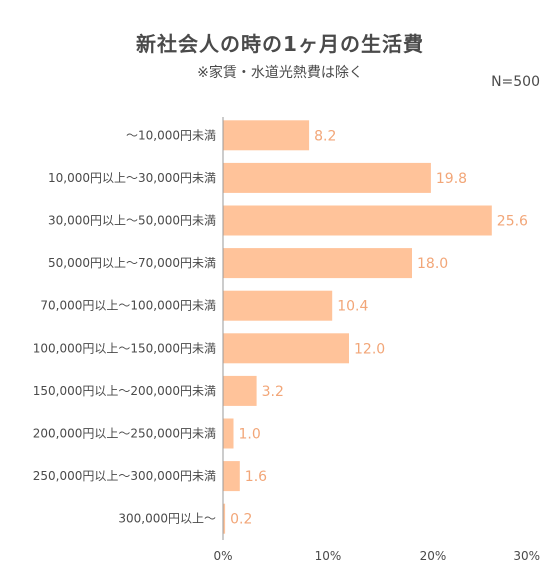 The image size is (560, 580). I want to click on category-label-8: 250,000円以上～300,000円未満, so click(124, 476).